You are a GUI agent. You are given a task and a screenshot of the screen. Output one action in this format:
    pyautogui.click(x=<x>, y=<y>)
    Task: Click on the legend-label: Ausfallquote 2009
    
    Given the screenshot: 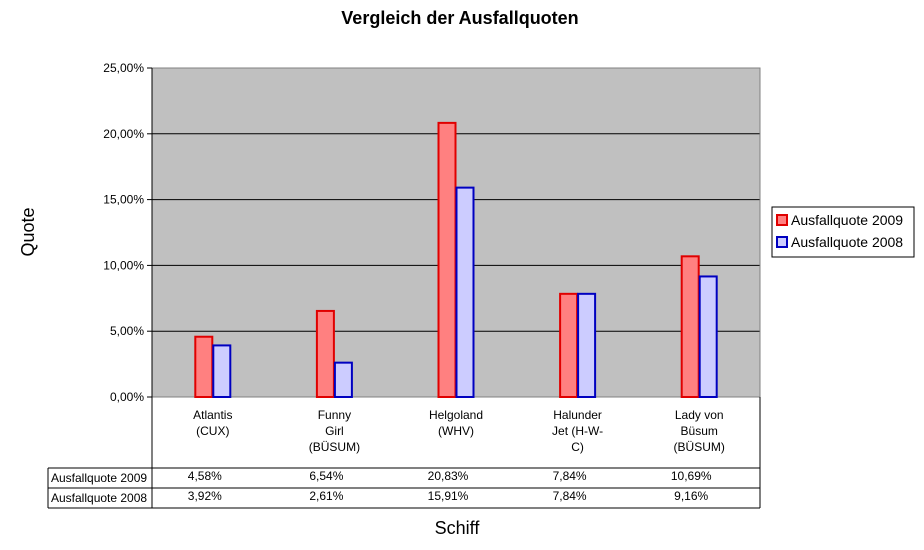 What is the action you would take?
    pyautogui.click(x=847, y=220)
    